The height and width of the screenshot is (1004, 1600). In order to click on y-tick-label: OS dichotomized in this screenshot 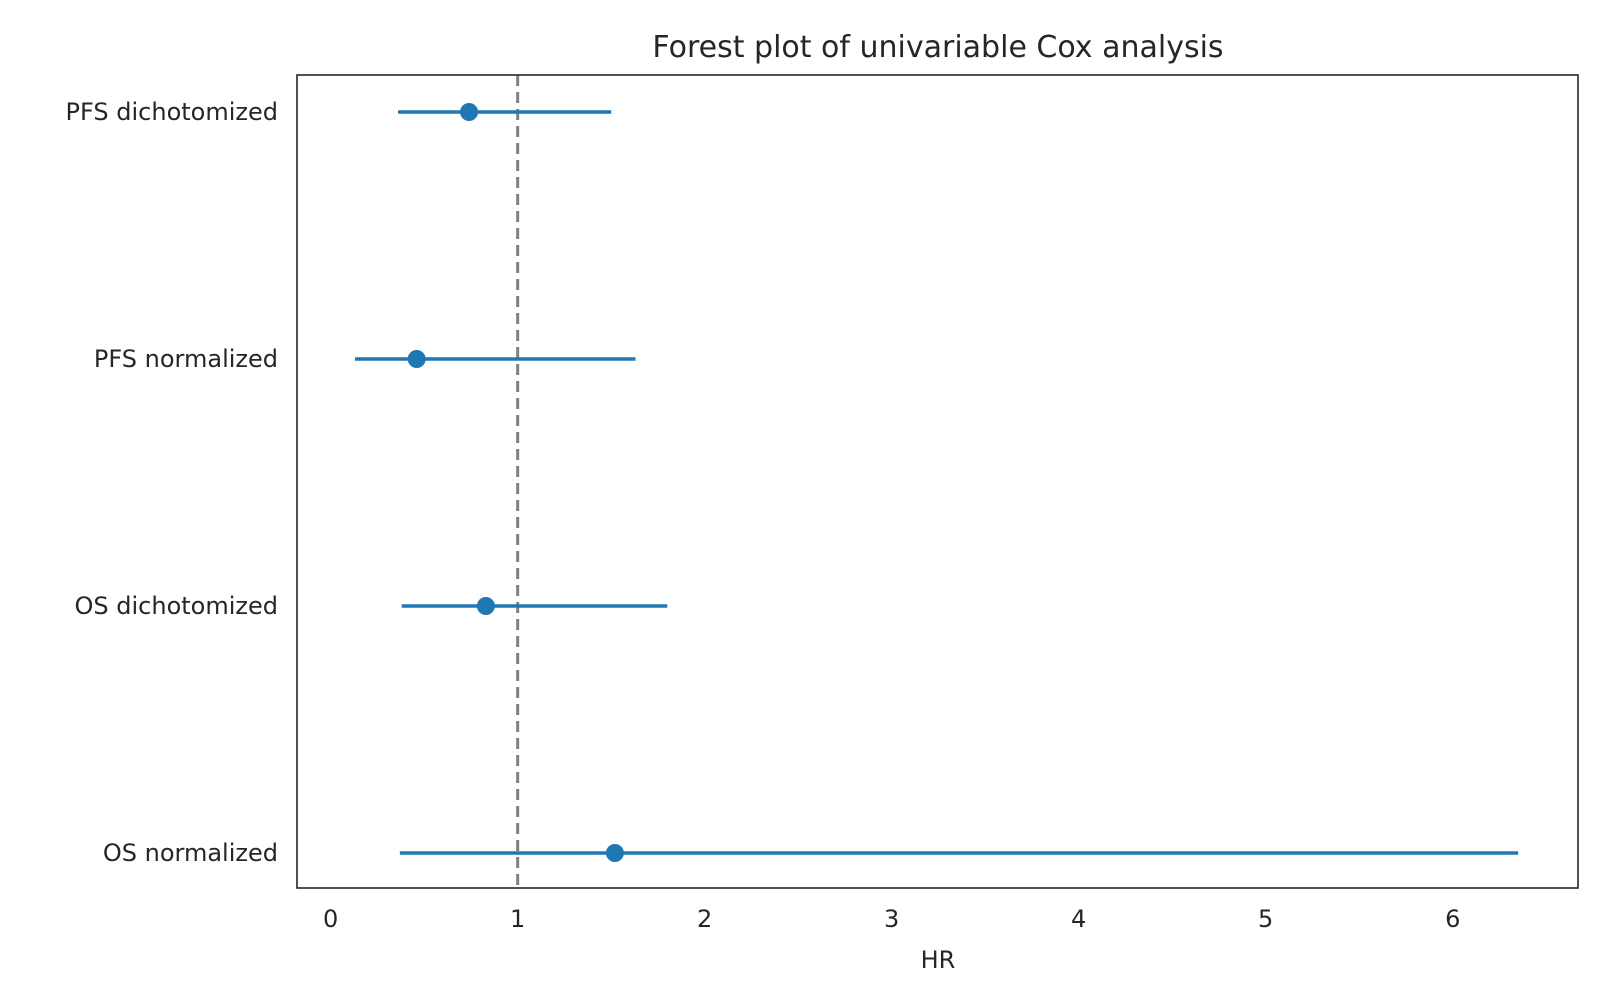, I will do `click(176, 606)`.